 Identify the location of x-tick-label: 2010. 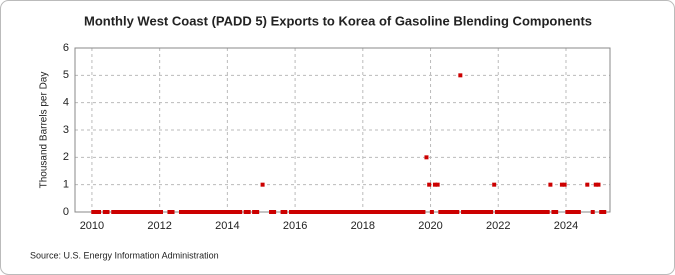
(92, 226).